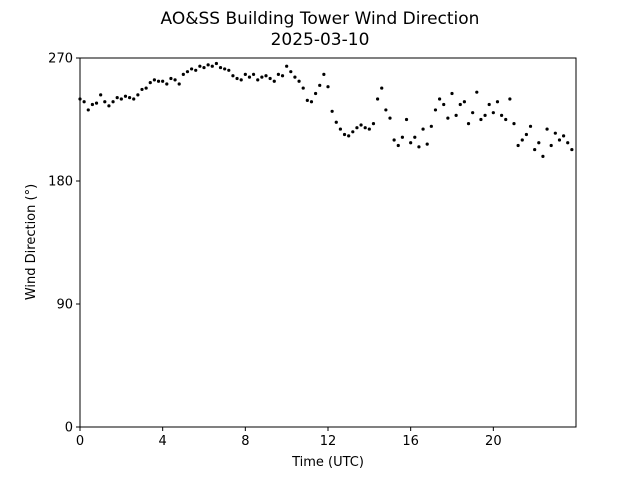 The image size is (640, 480). I want to click on x-tick-label: 8, so click(245, 441).